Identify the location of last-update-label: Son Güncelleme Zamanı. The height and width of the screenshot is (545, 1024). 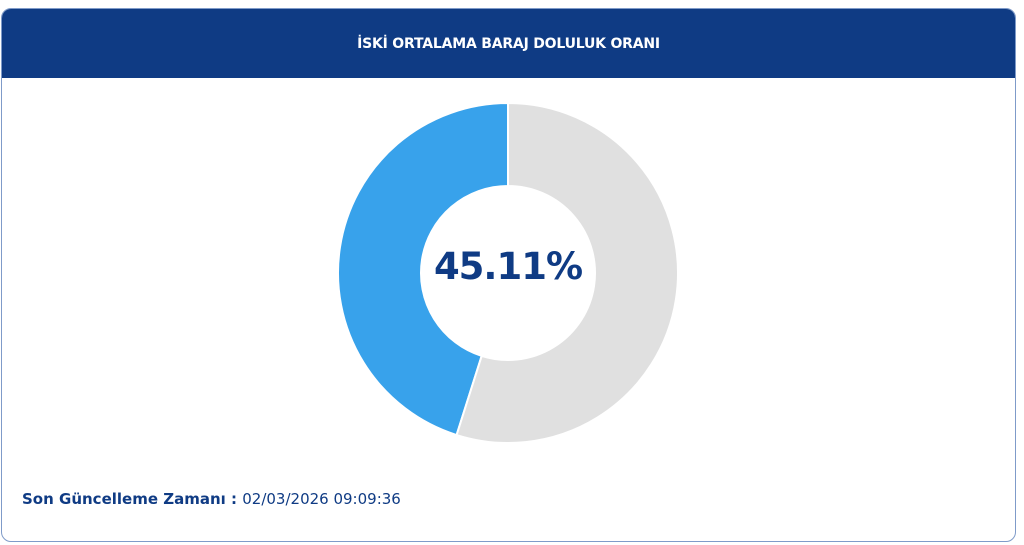
(124, 499).